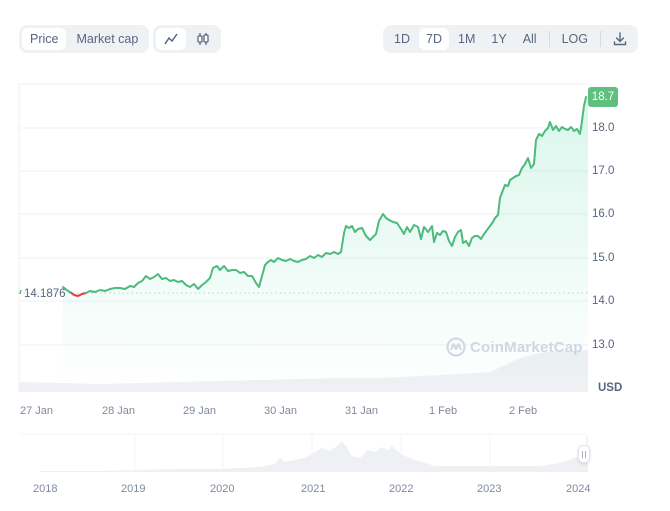 Image resolution: width=670 pixels, height=511 pixels. I want to click on time-range-toggle: 1D 7D 1M 1Y All LOG, so click(510, 39).